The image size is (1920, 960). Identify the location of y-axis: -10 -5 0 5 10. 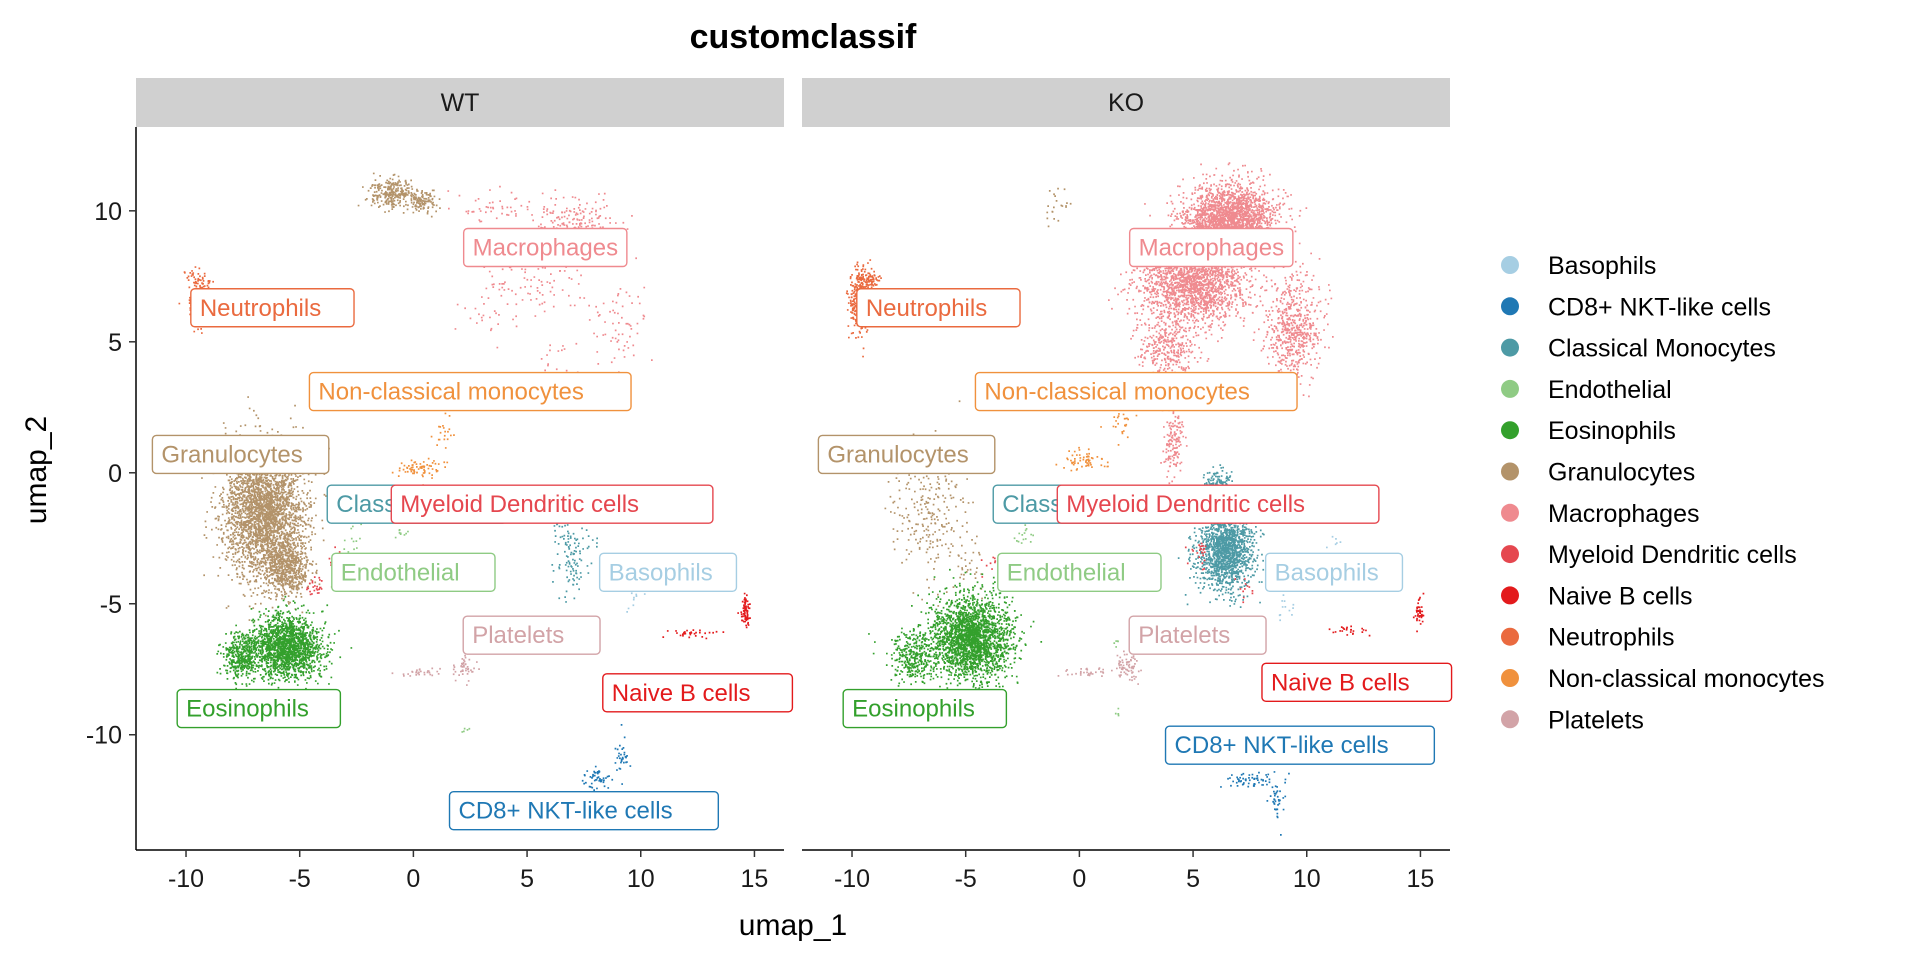
(111, 474).